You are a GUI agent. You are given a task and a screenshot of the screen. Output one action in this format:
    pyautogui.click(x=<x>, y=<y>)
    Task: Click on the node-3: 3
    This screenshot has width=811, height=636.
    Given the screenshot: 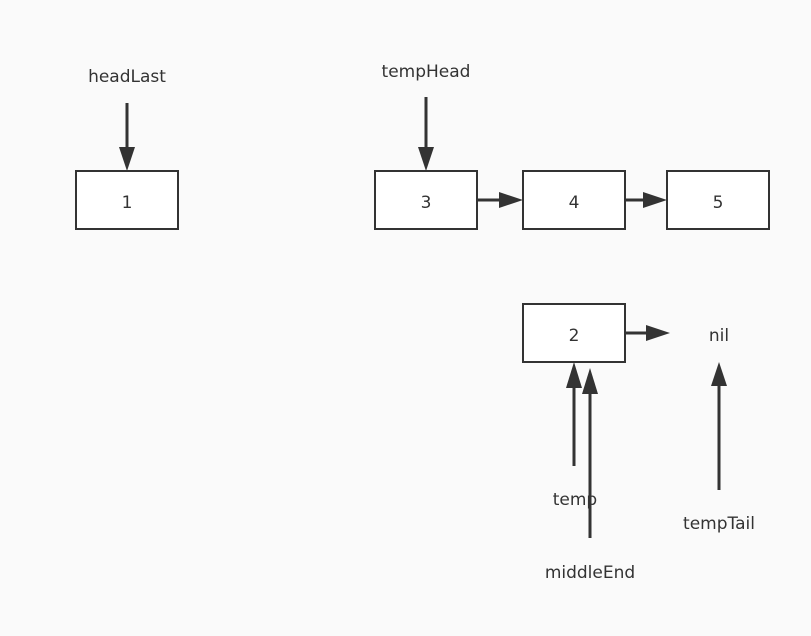 What is the action you would take?
    pyautogui.click(x=426, y=200)
    